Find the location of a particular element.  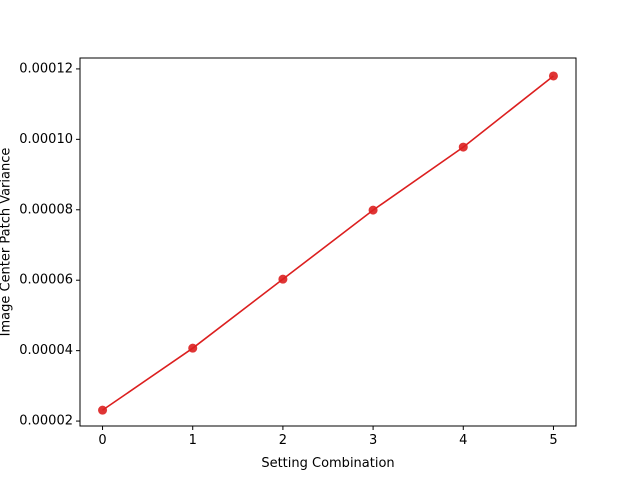

x-tick-label: 3 is located at coordinates (373, 440).